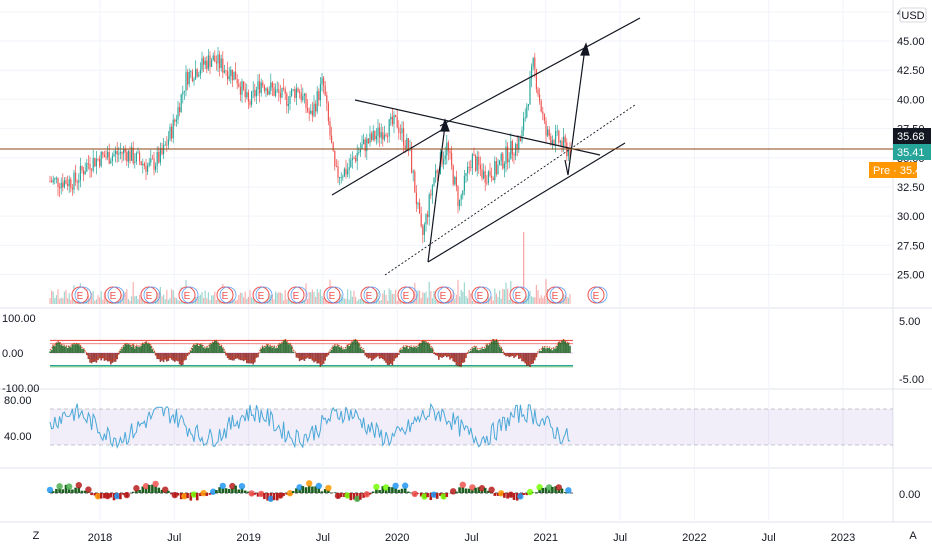  I want to click on oscillator-left-tick: -100.00, so click(20, 389).